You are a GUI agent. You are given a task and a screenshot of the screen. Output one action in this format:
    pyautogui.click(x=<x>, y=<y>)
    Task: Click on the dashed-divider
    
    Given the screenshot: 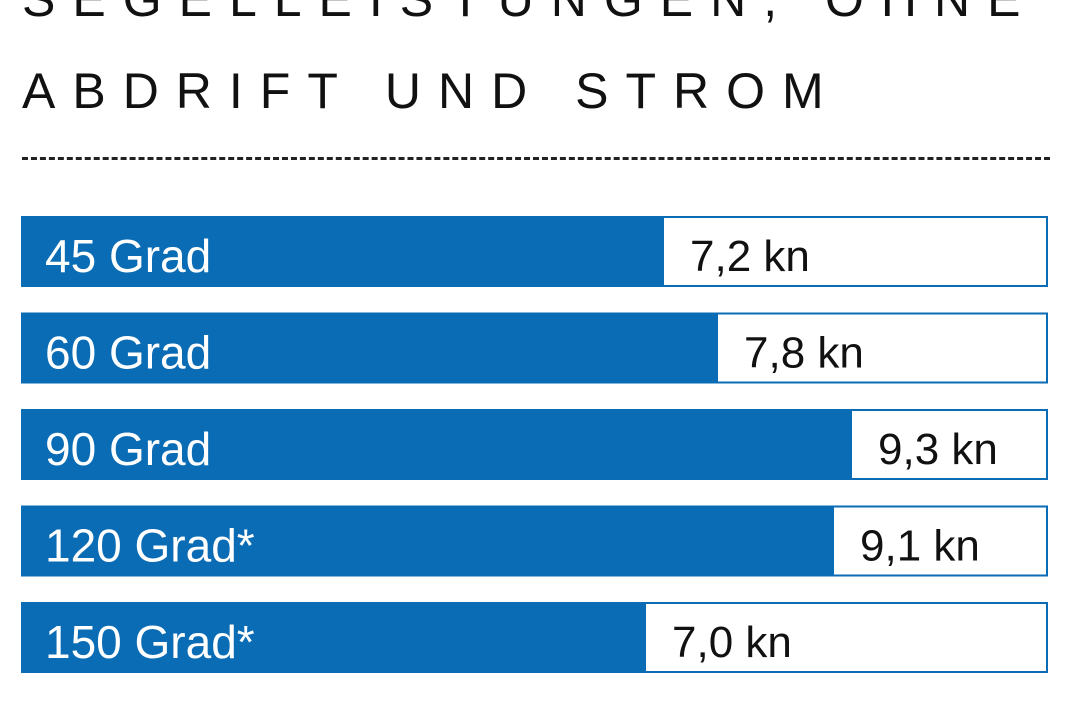 What is the action you would take?
    pyautogui.click(x=536, y=158)
    